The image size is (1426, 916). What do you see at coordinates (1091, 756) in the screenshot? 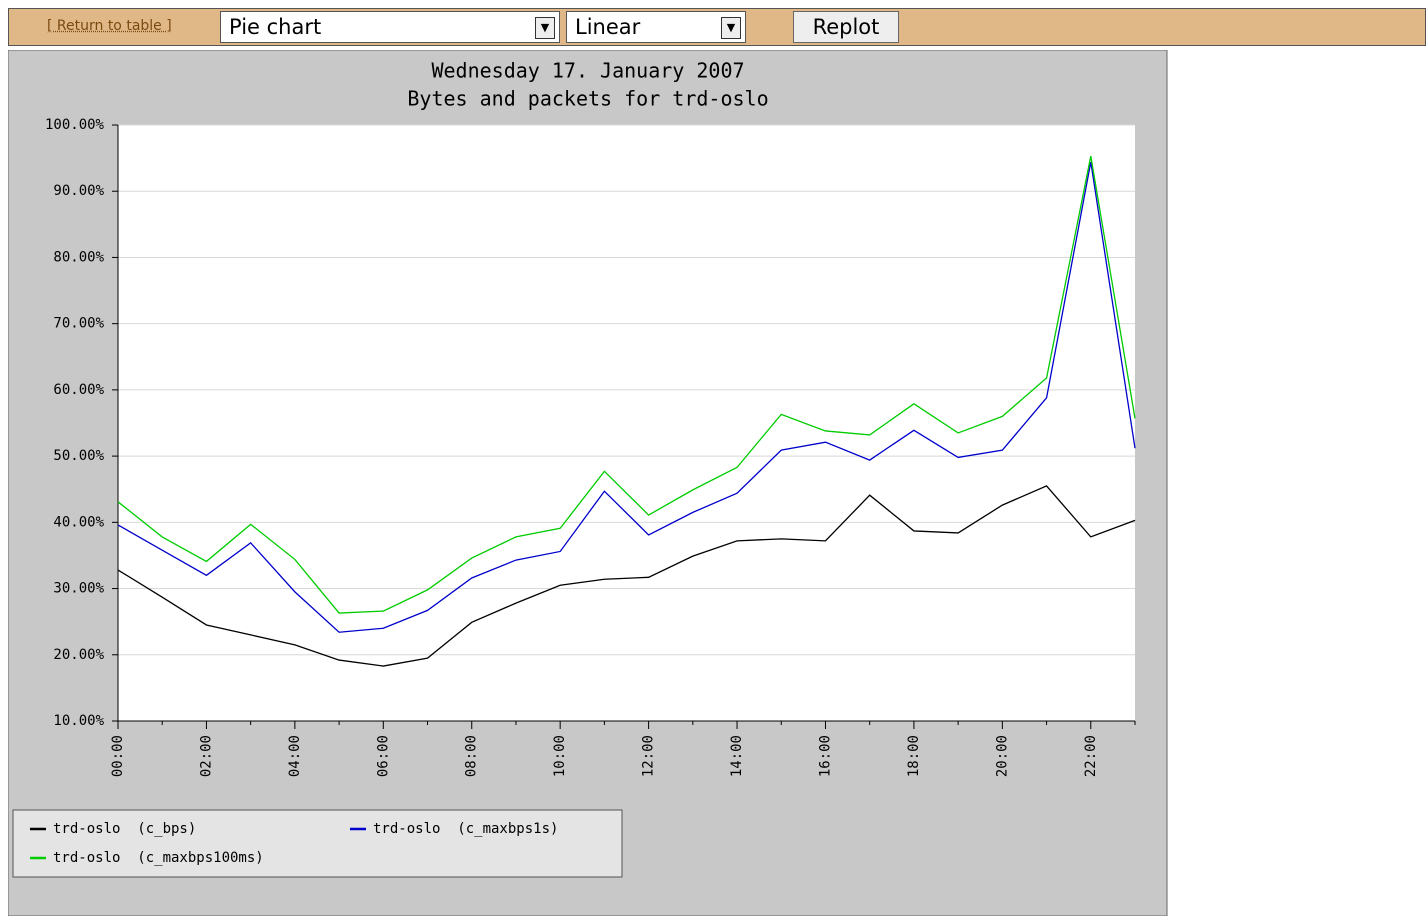
I see `x-tick-label: 22:00` at bounding box center [1091, 756].